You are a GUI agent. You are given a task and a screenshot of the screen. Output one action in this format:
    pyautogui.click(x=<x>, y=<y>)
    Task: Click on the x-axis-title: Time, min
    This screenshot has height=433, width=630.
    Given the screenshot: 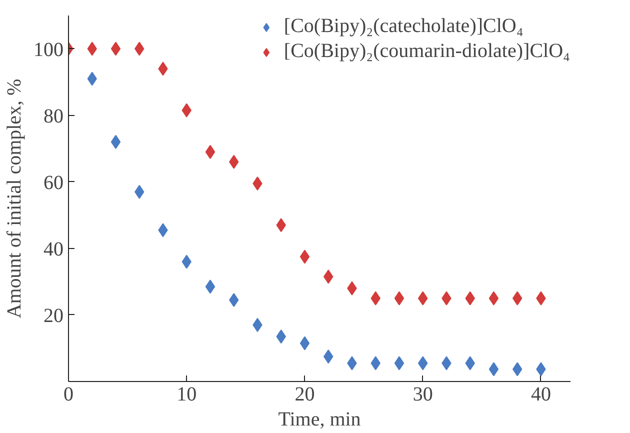 What is the action you would take?
    pyautogui.click(x=319, y=419)
    